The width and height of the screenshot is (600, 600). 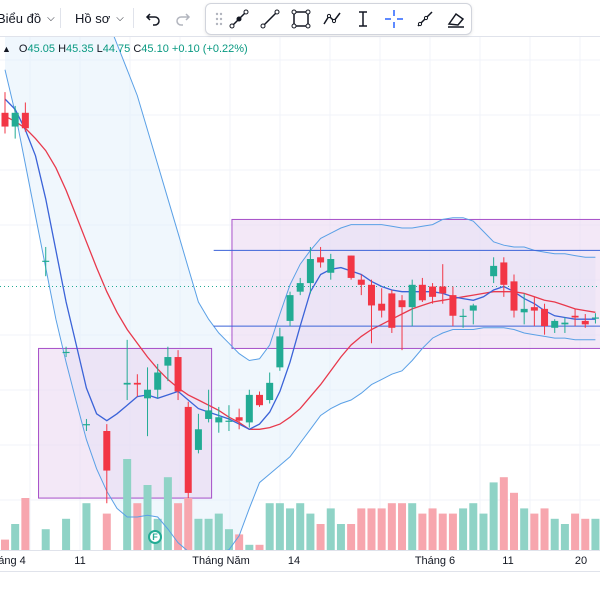 What do you see at coordinates (80, 49) in the screenshot?
I see `high-value: 45.35` at bounding box center [80, 49].